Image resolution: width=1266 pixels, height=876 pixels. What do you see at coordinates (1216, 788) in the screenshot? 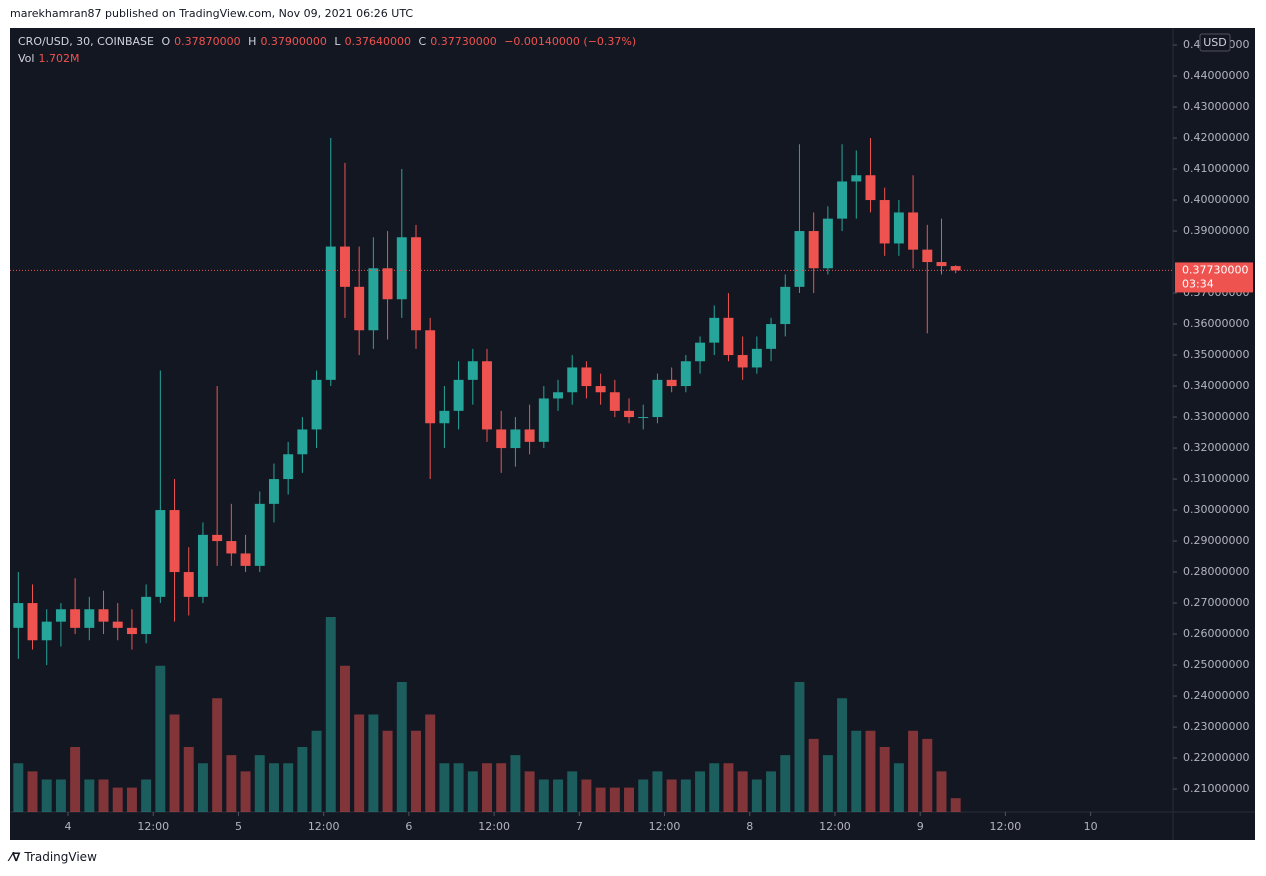
I see `y-tick-label: 0.21000000` at bounding box center [1216, 788].